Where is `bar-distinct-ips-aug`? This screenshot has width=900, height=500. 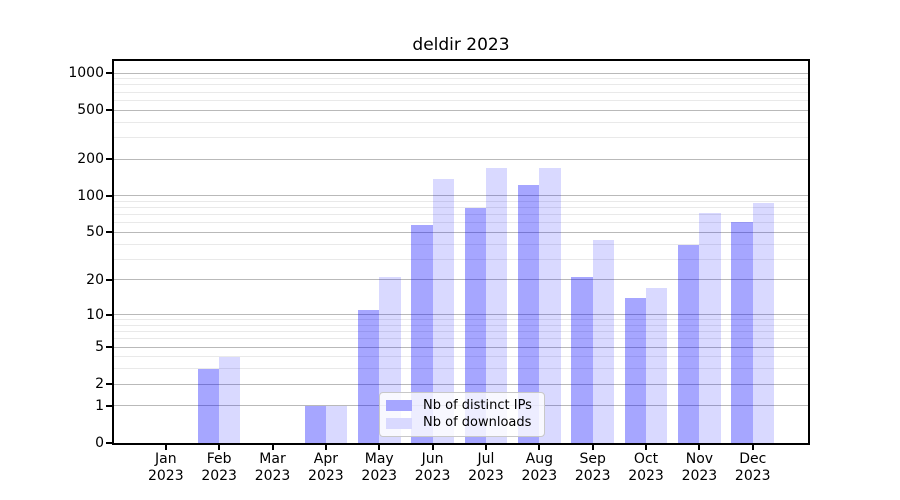
bar-distinct-ips-aug is located at coordinates (529, 313).